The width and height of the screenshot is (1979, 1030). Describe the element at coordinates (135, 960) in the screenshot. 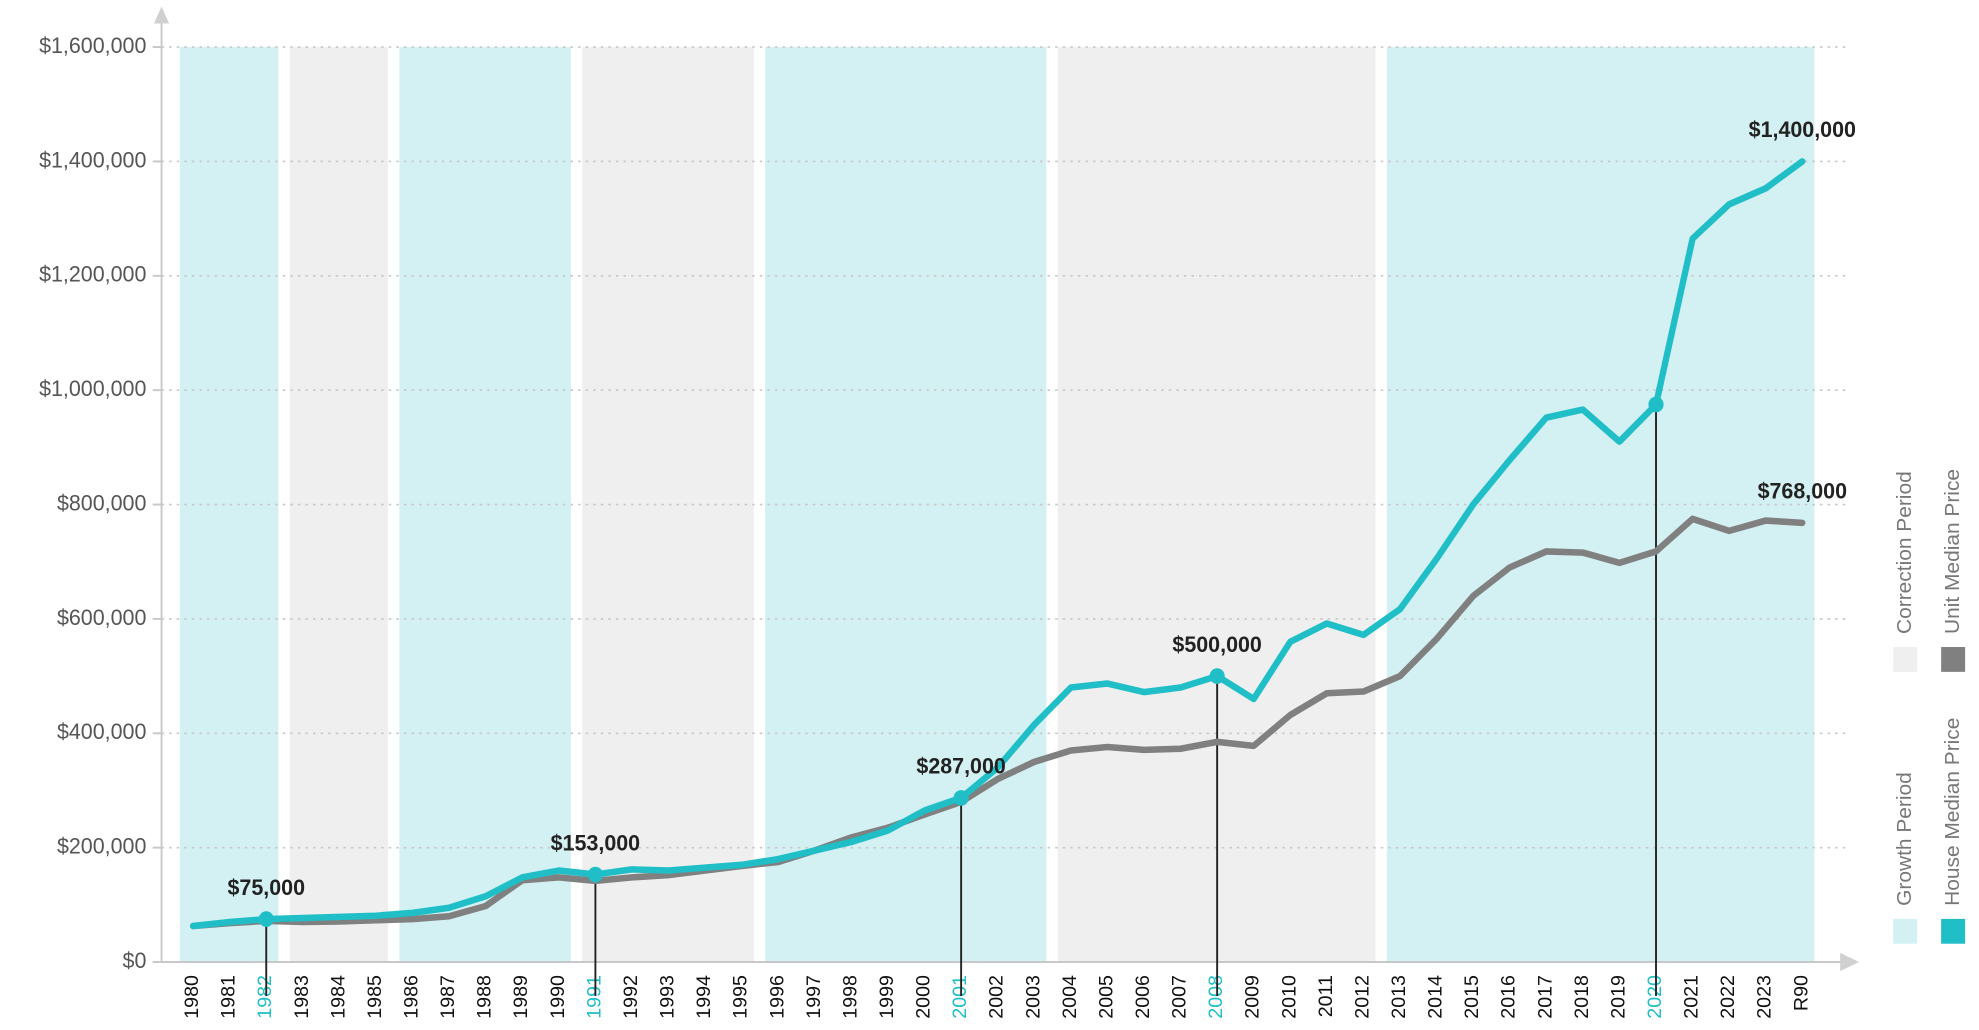

I see `y-tick-label: $0` at that location.